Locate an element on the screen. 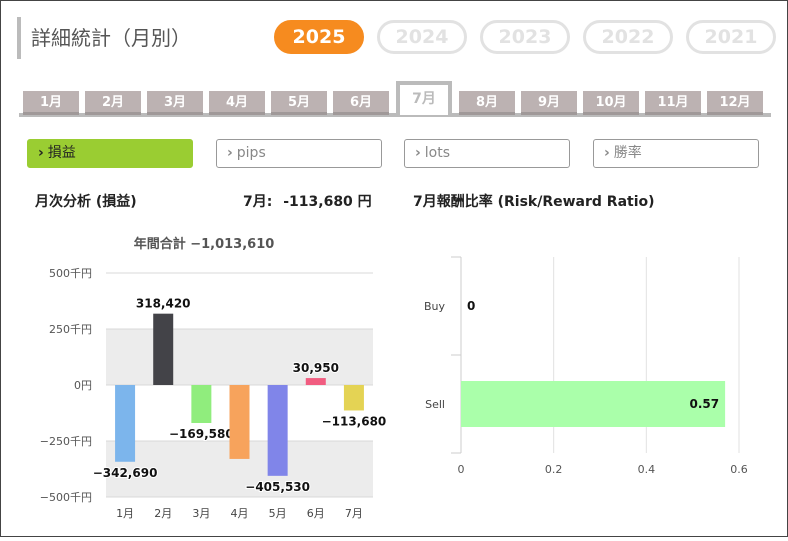  month-tabs: 1月 2月 3月 4月 5月 6月 7月 8月 9月 10月 11月 12月 is located at coordinates (395, 99).